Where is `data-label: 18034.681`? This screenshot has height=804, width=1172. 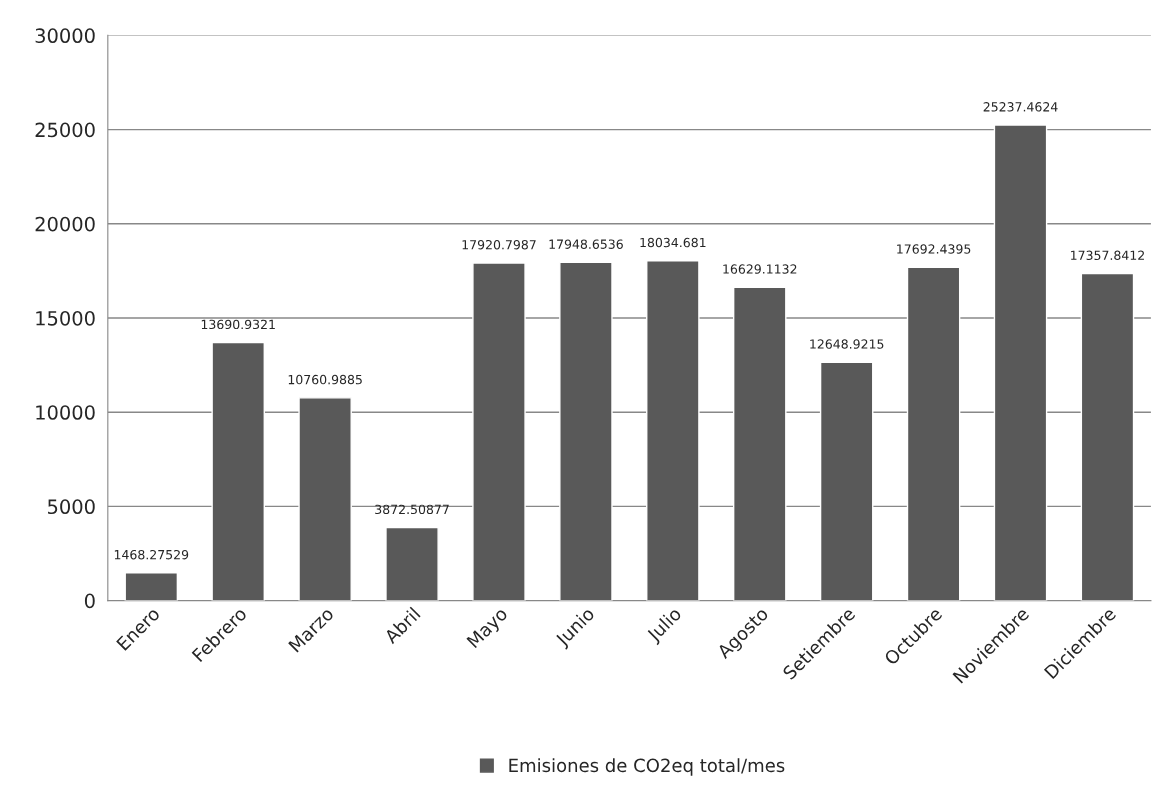 data-label: 18034.681 is located at coordinates (673, 242).